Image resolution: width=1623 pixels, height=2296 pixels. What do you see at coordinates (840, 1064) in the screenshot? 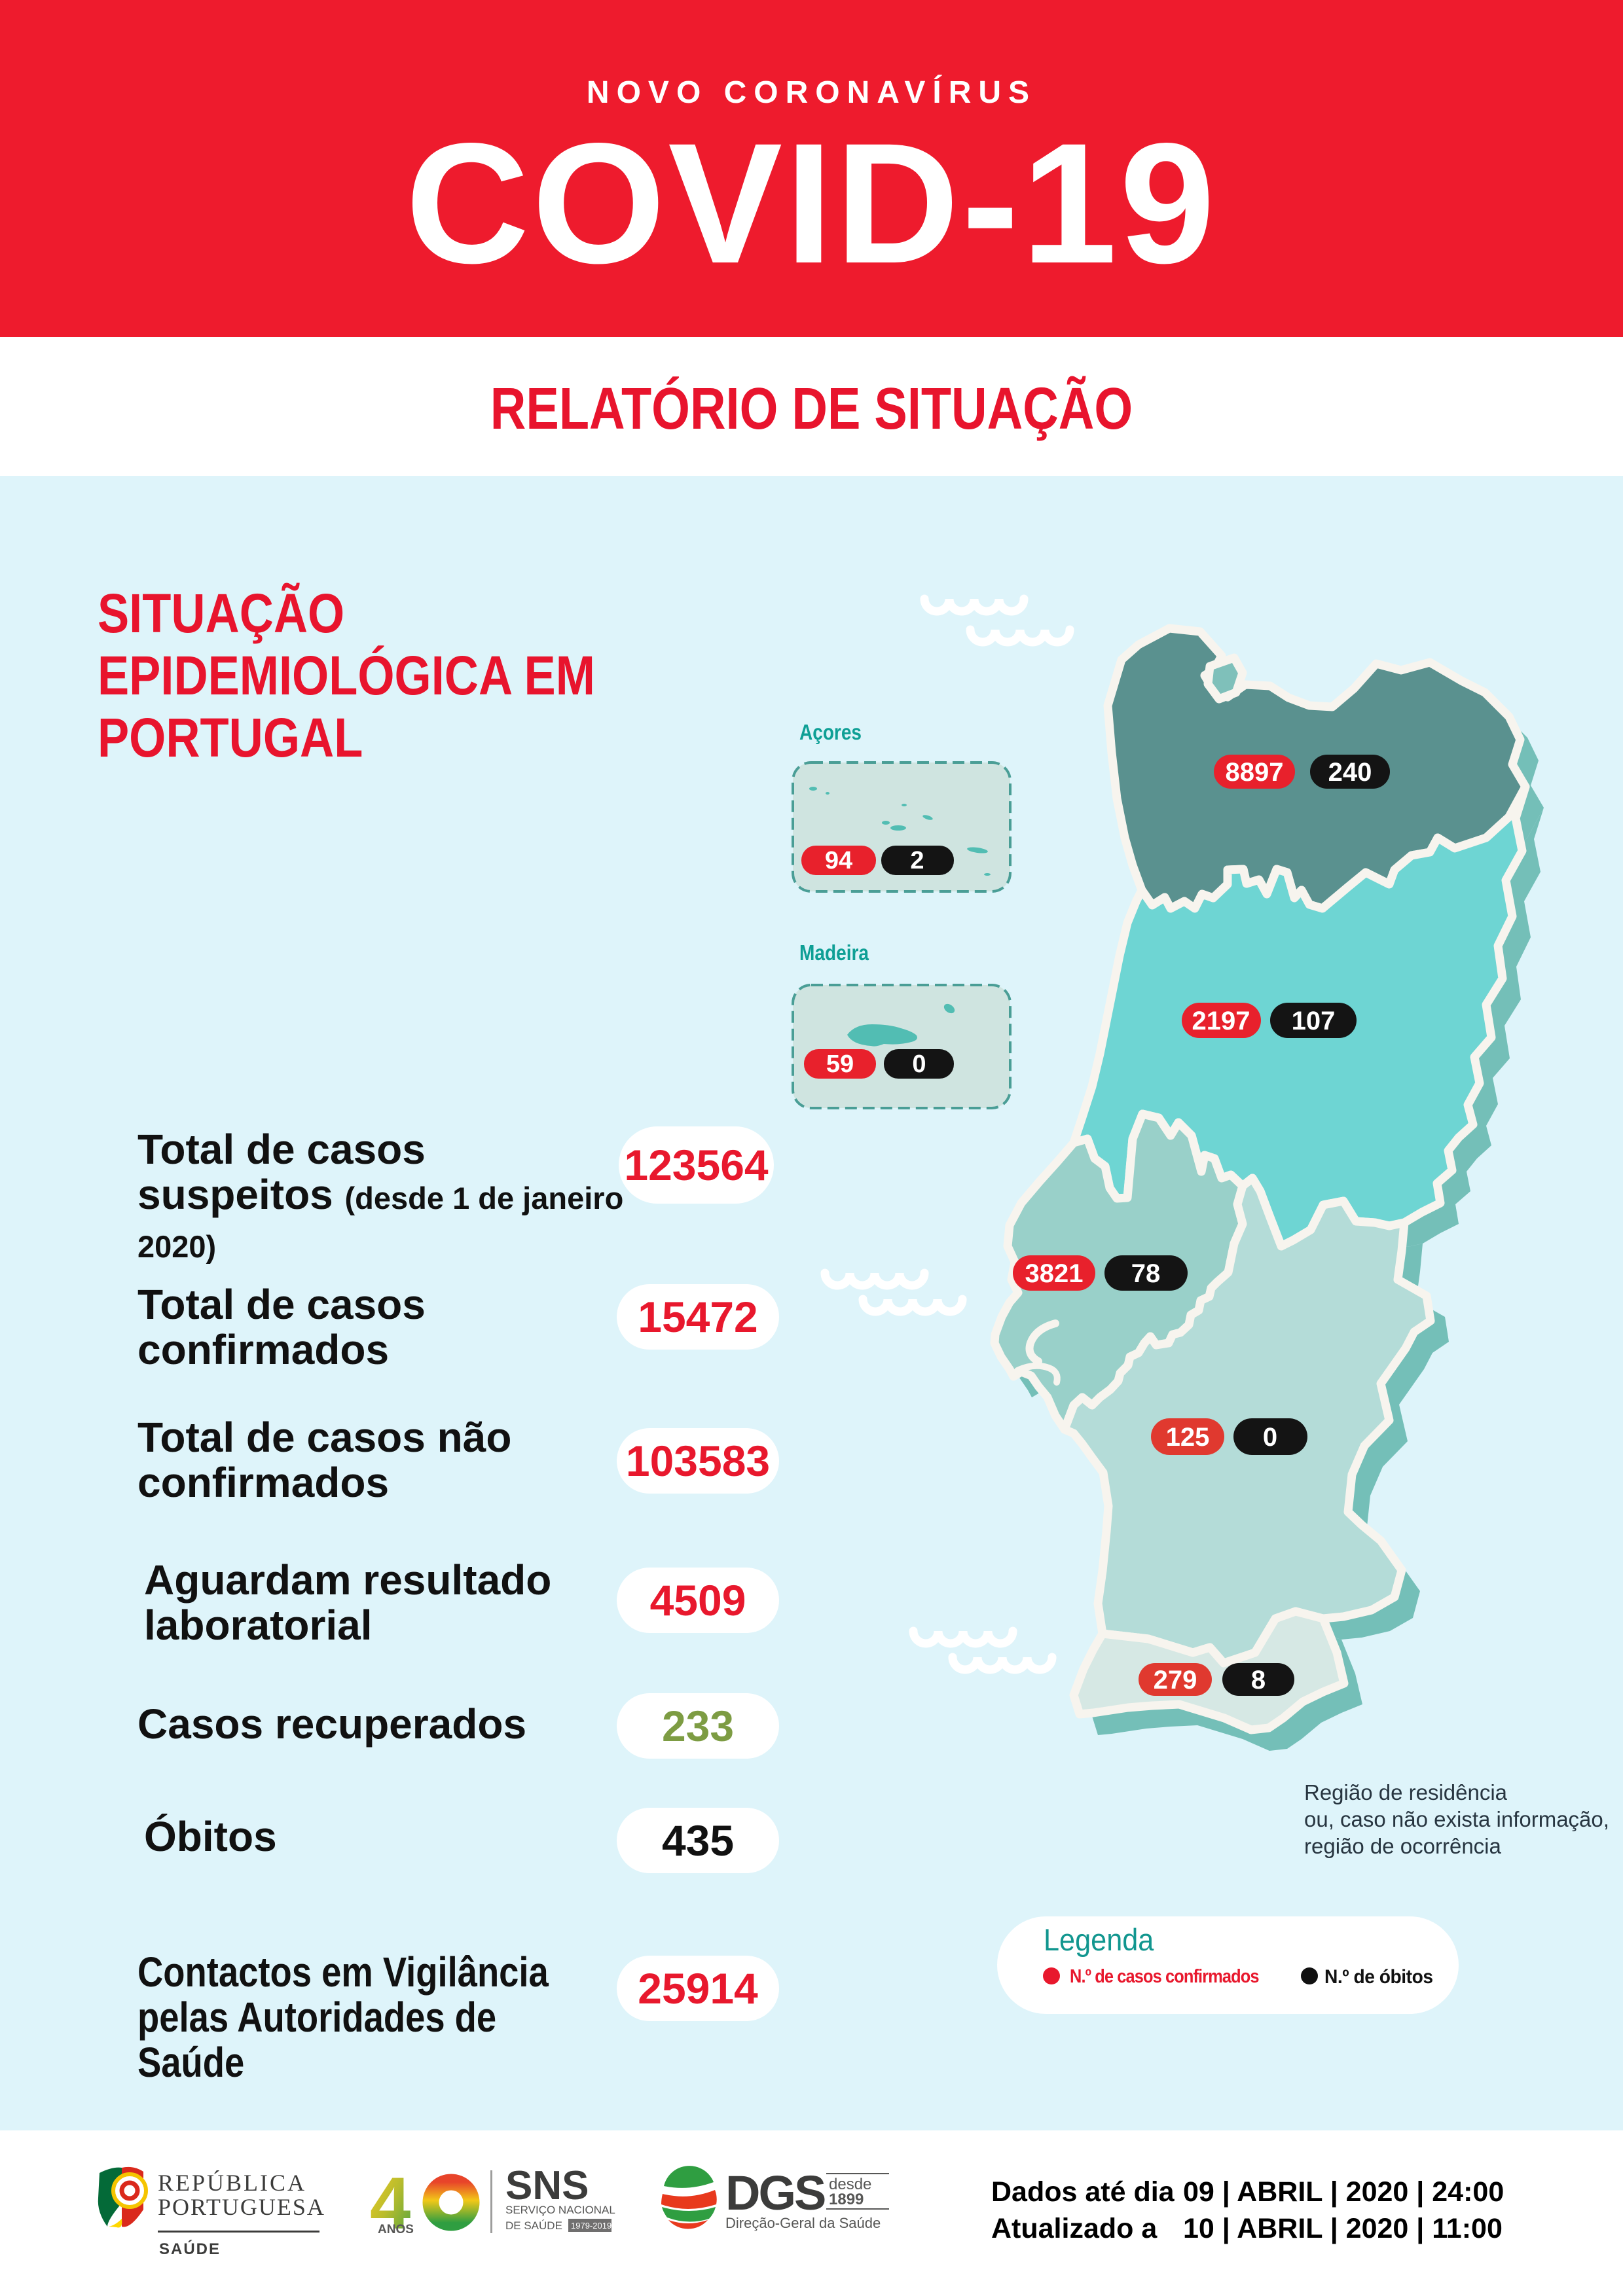
I see `svg-text: 59` at bounding box center [840, 1064].